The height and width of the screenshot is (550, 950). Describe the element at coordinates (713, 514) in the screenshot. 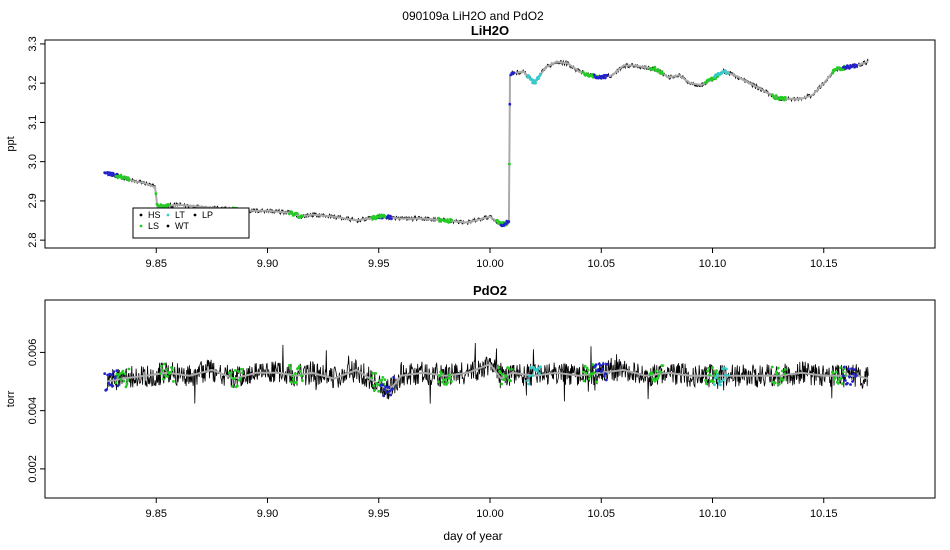

I see `x-tick-label: 10.10` at that location.